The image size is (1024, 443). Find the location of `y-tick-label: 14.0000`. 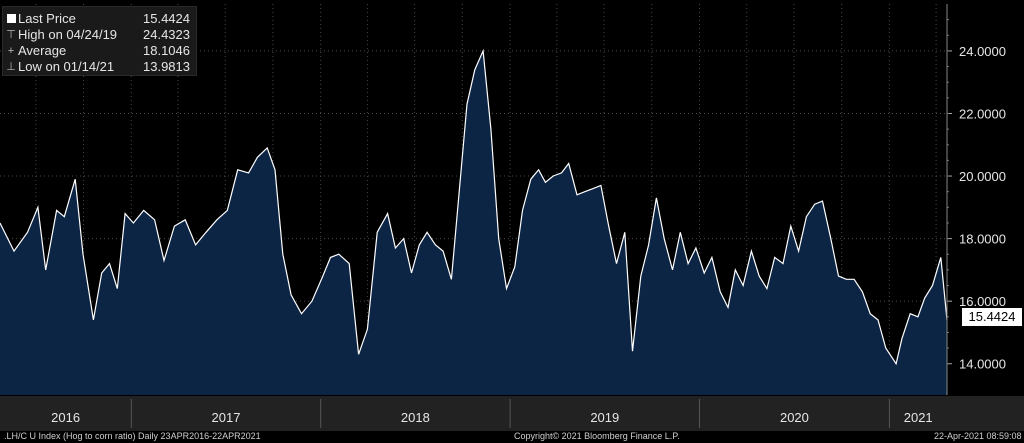

y-tick-label: 14.0000 is located at coordinates (982, 364).